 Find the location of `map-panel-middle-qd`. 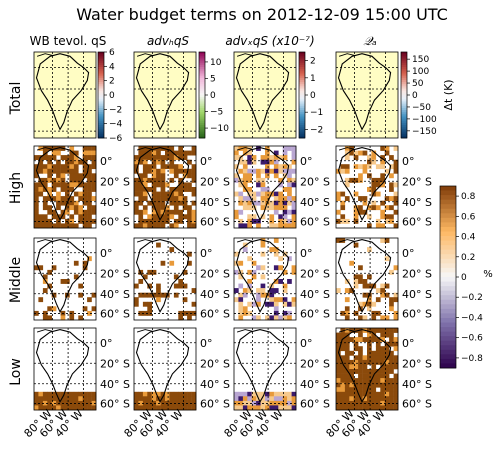

map-panel-middle-qd is located at coordinates (367, 279).